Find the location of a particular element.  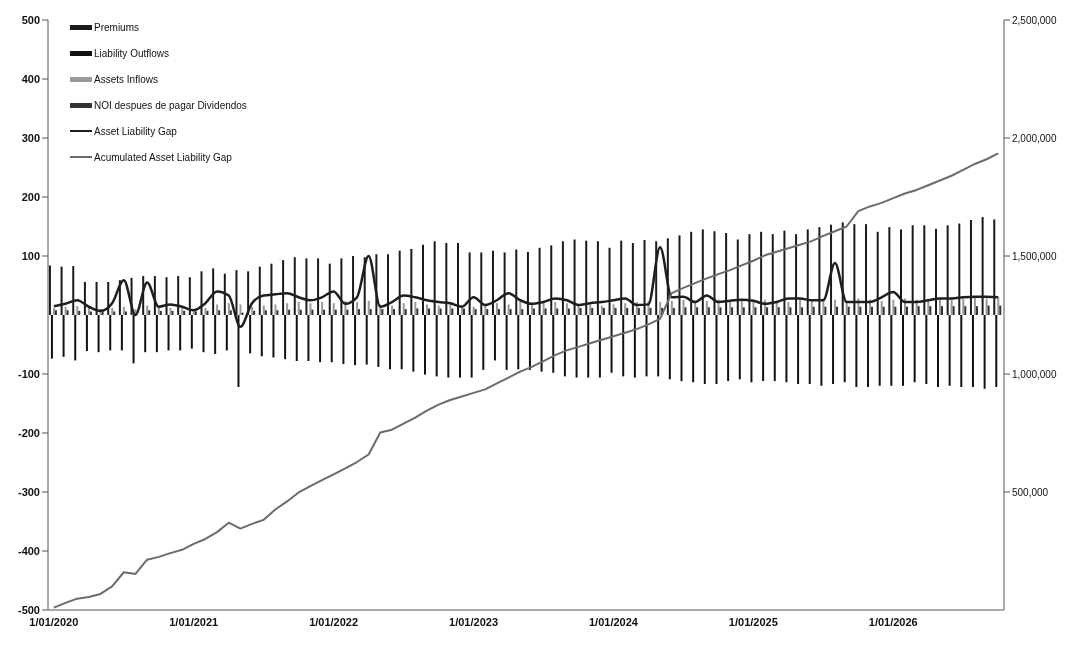

y2-tick-label: 1,000,000 is located at coordinates (1034, 374).